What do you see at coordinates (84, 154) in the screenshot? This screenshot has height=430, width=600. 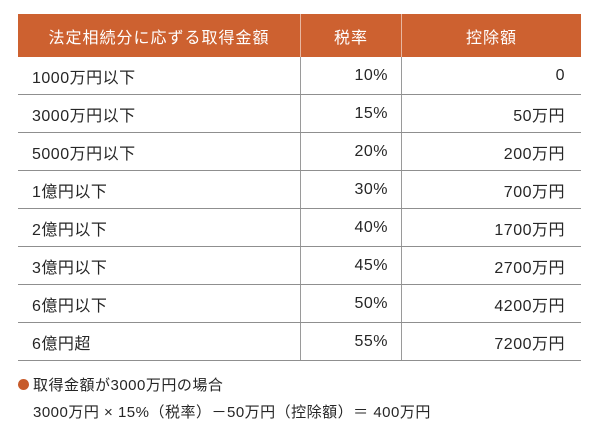 I see `cell-bracket: 5000万円以下` at bounding box center [84, 154].